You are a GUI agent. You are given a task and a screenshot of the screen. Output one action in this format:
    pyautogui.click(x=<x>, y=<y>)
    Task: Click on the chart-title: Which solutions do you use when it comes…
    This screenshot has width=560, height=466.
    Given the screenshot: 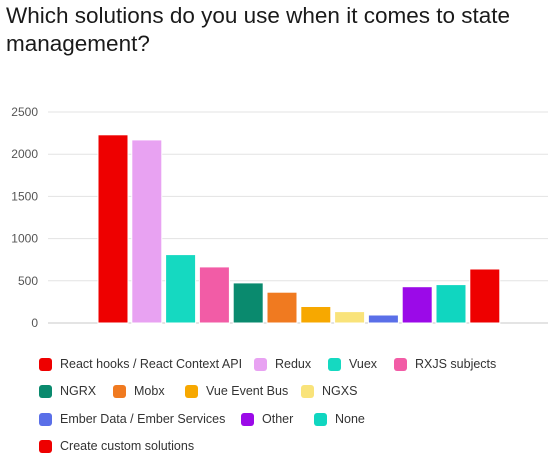 What is the action you would take?
    pyautogui.click(x=258, y=29)
    